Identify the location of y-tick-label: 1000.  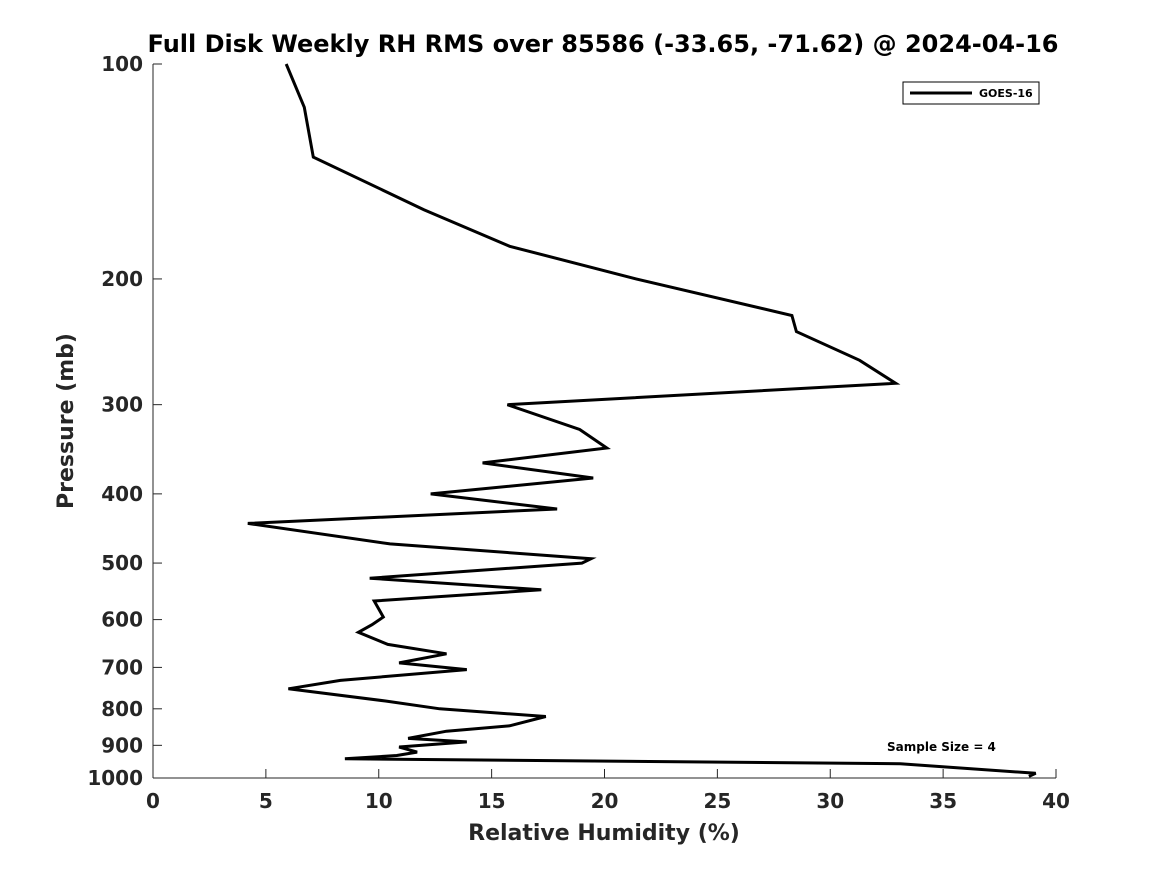
(115, 778).